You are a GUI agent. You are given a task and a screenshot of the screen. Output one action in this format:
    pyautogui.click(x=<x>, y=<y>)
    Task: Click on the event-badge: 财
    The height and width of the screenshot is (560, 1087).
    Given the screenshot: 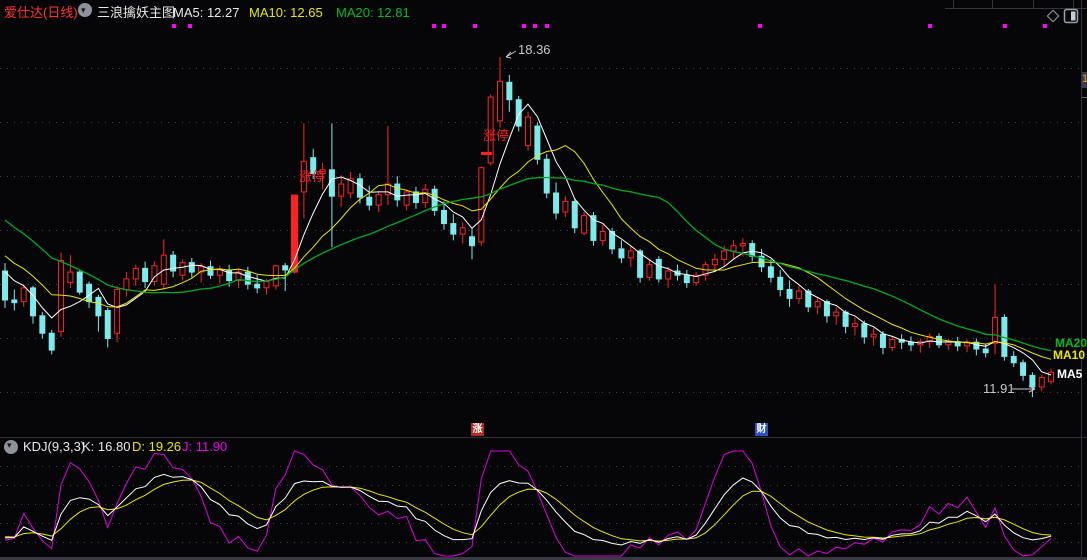 What is the action you would take?
    pyautogui.click(x=761, y=429)
    